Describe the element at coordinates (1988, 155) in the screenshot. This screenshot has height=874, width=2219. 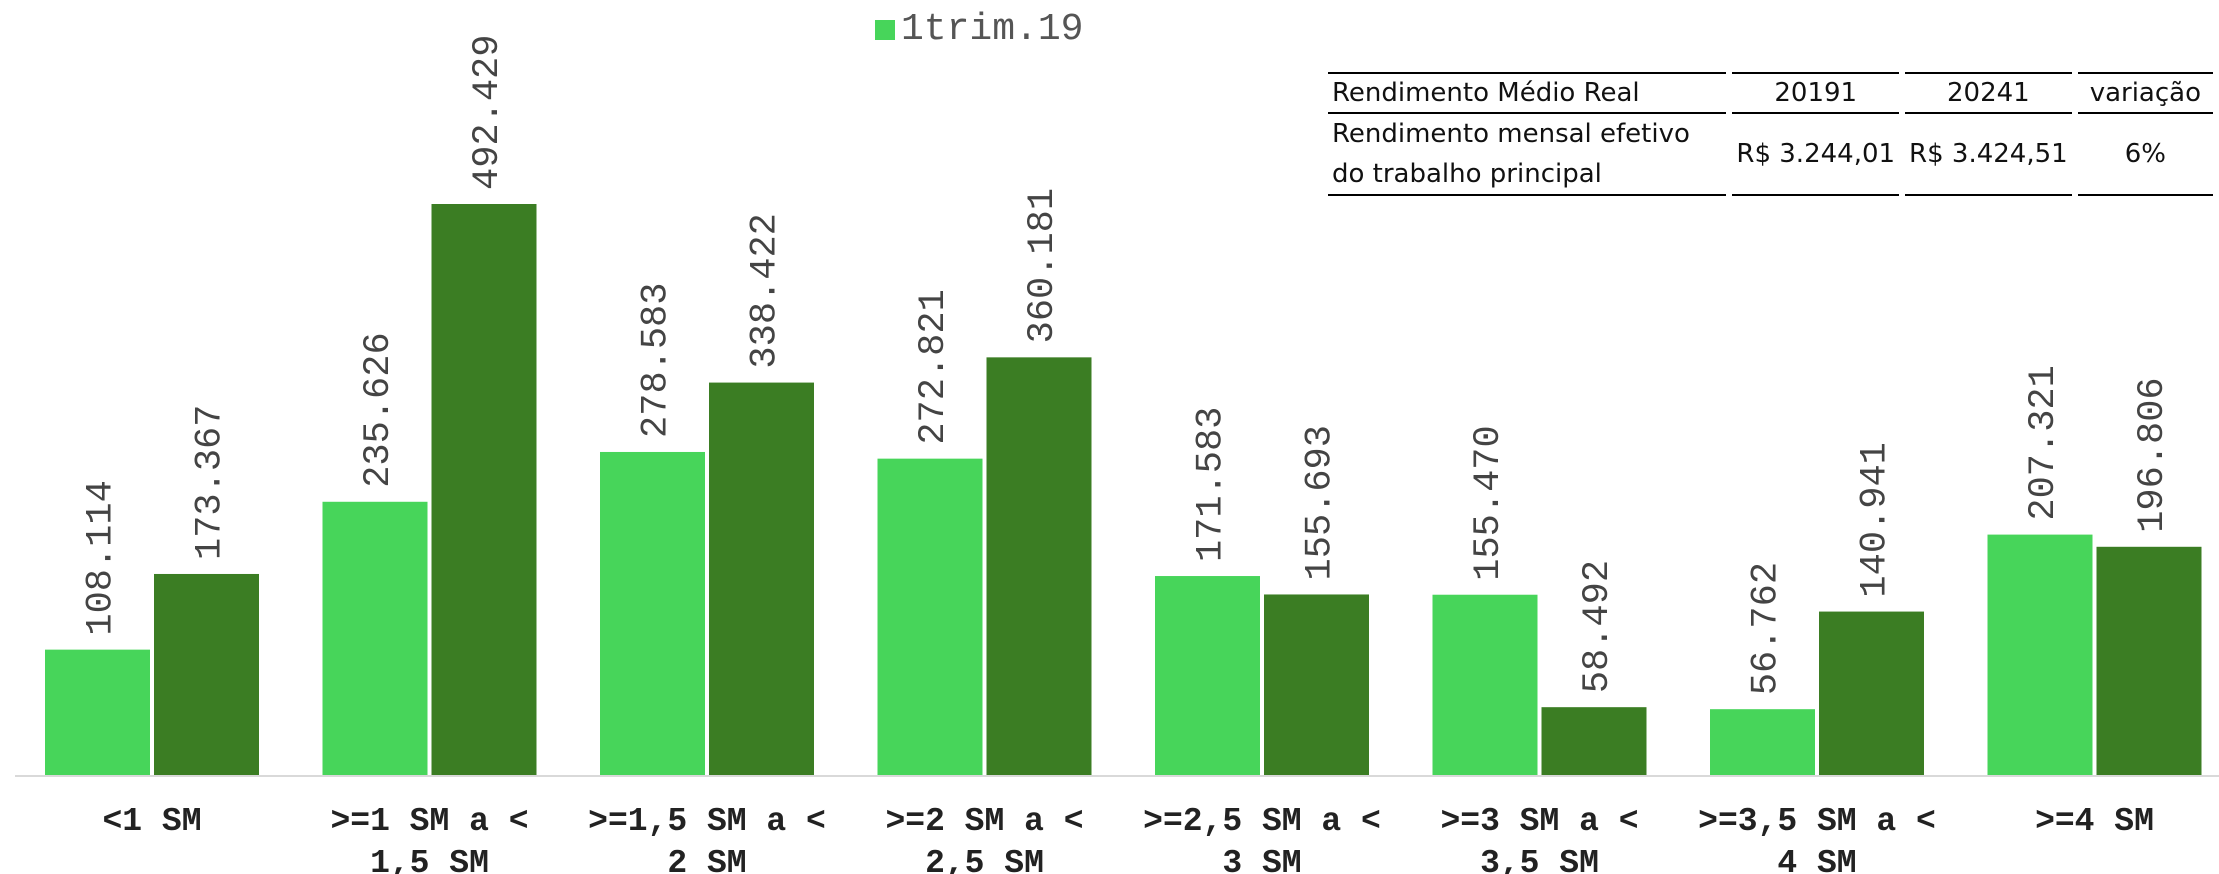
I see `row-value-2024: R$ 3.424,51` at that location.